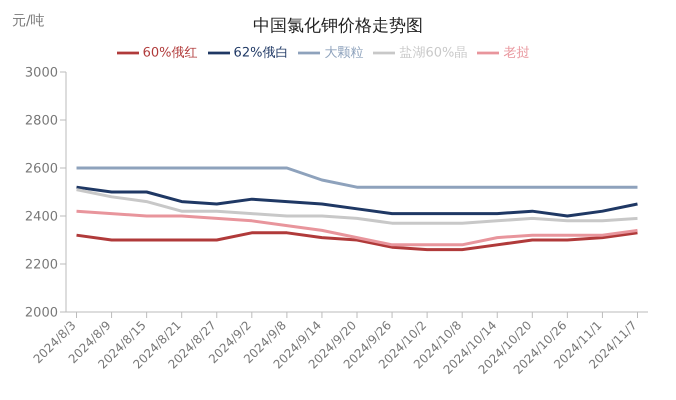 This screenshot has height=400, width=676. I want to click on y-tick-label: 2400, so click(41, 217).